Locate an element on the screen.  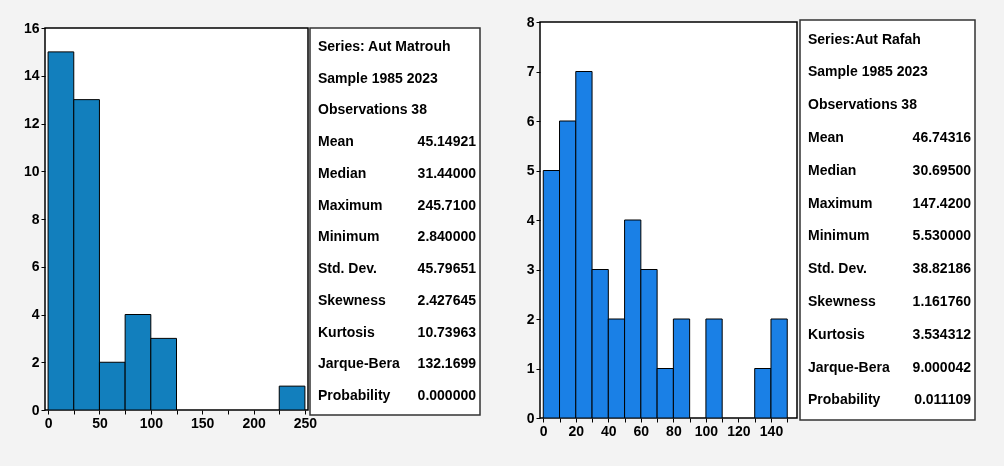
y-tick-label: 12 is located at coordinates (31, 123).